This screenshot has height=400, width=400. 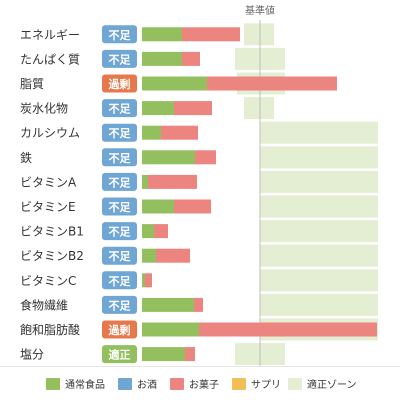 What do you see at coordinates (200, 366) in the screenshot?
I see `legend-divider` at bounding box center [200, 366].